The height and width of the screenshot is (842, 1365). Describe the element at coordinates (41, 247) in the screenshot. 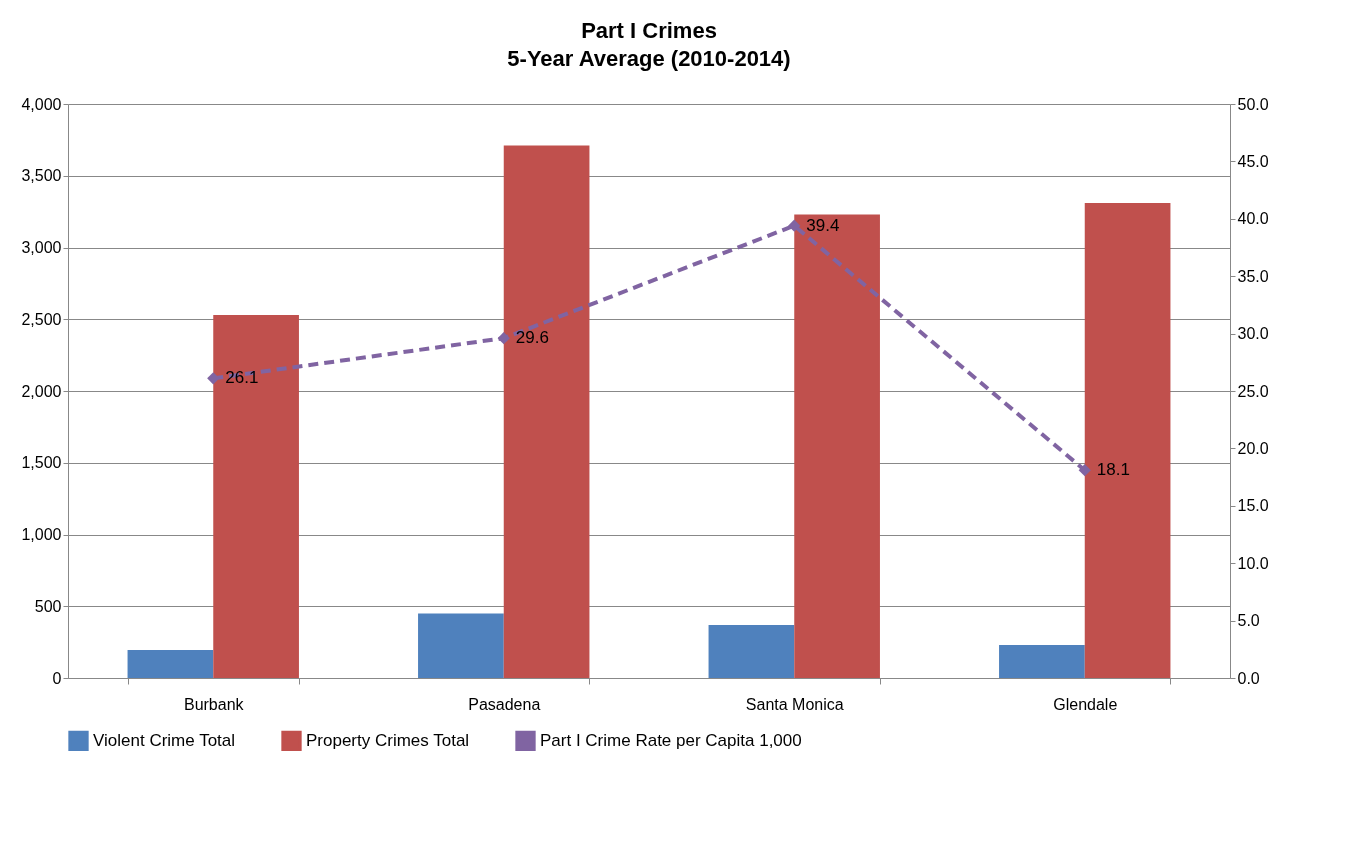

I see `y-tick-label: 3,000` at that location.